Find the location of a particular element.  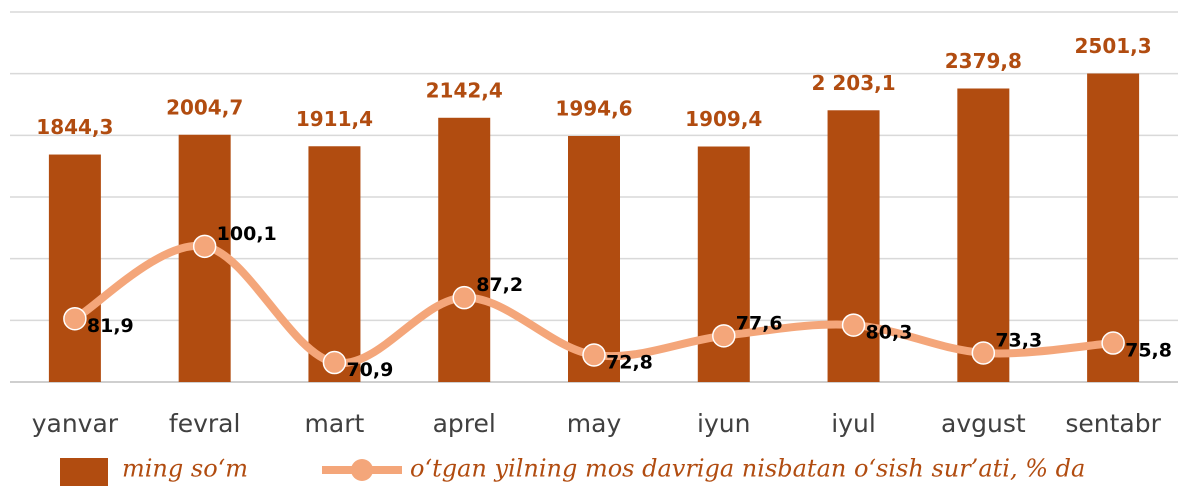

line-value-label: 72,8 is located at coordinates (629, 362).